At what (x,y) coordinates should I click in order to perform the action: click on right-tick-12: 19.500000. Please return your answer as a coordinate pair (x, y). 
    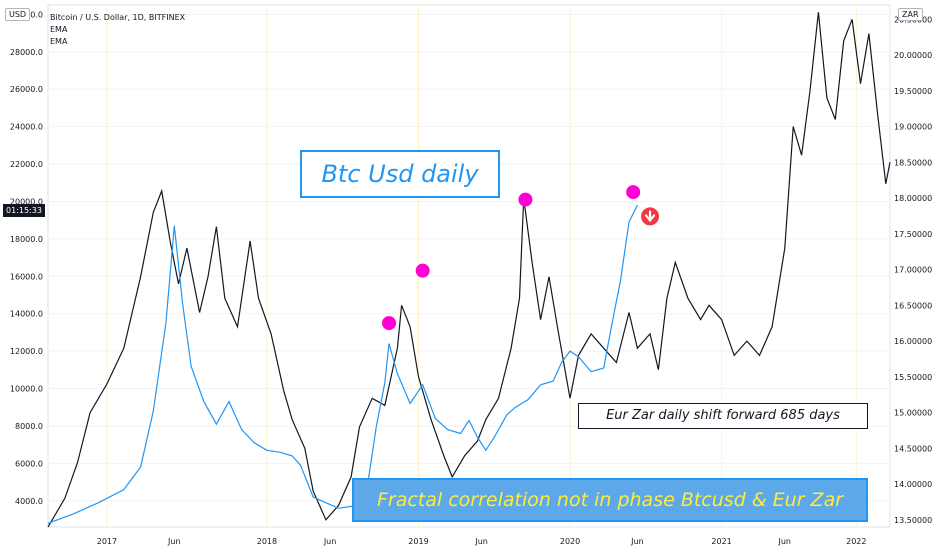
    Looking at the image, I should click on (913, 91).